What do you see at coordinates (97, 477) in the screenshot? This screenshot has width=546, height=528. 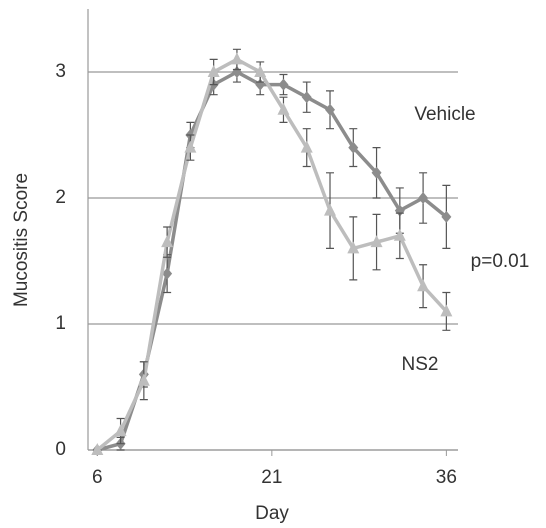 I see `x-tick-label: 6` at bounding box center [97, 477].